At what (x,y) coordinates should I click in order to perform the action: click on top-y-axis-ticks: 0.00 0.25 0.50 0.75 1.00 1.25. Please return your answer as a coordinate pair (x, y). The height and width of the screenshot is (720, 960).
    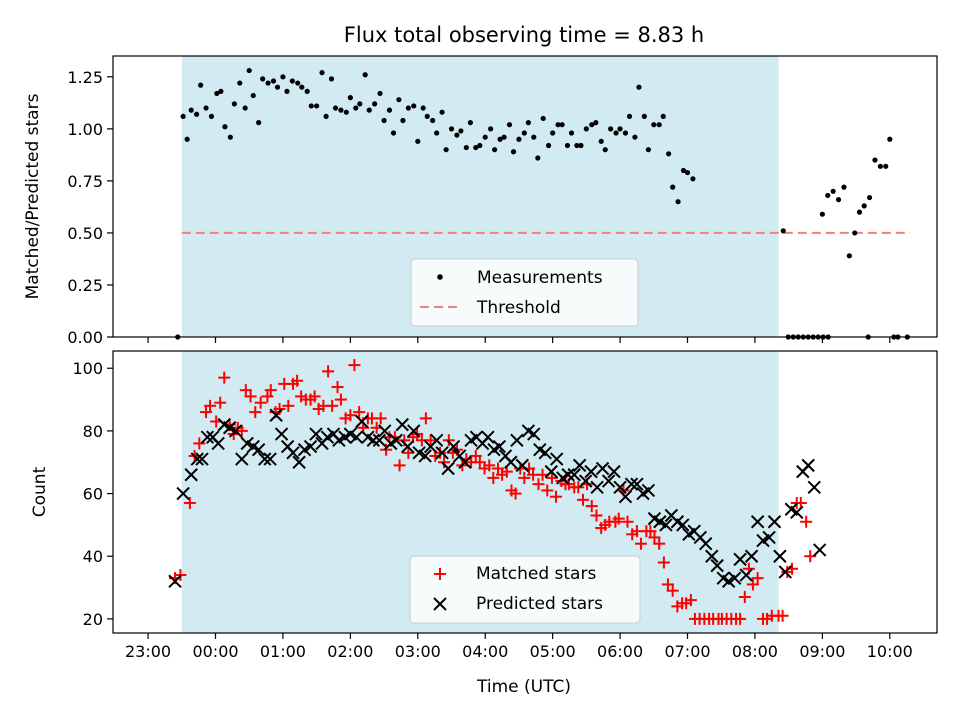
    Looking at the image, I should click on (90, 207).